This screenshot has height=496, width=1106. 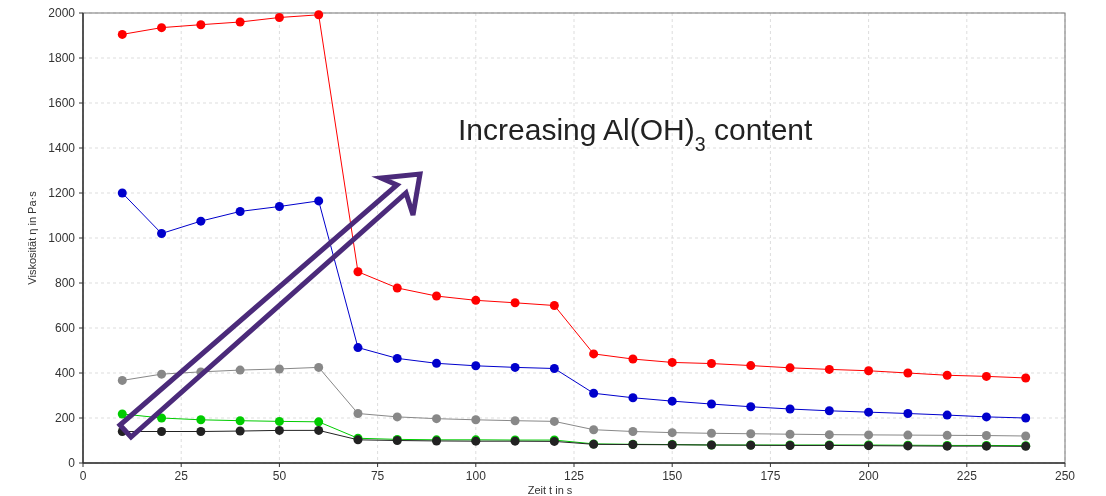 I want to click on y-tick-label: 2000, so click(x=62, y=13).